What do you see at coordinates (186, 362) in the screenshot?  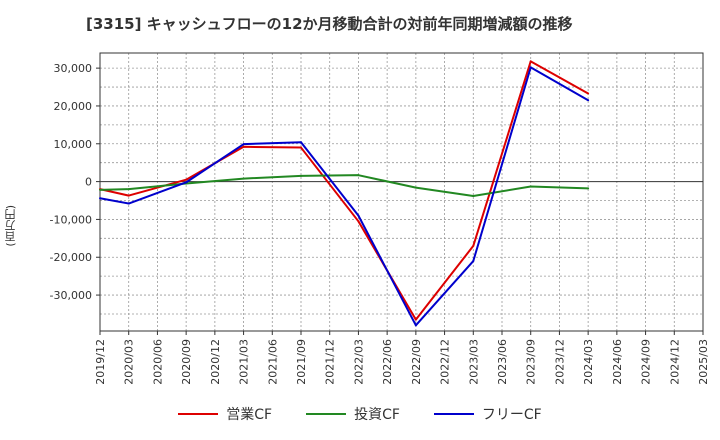 I see `x-tick-label: 2020/09` at bounding box center [186, 362].